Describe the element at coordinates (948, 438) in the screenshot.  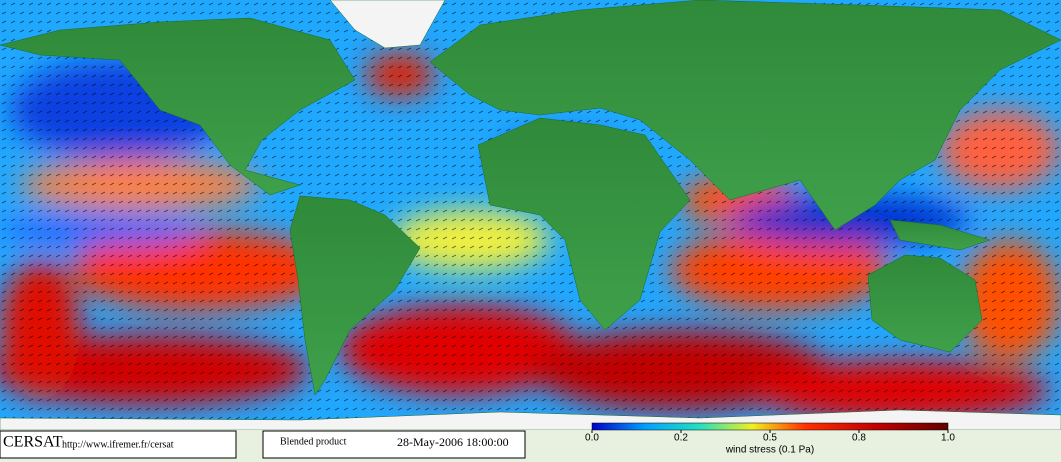
I see `colorbar-tick-label: 1.0` at that location.